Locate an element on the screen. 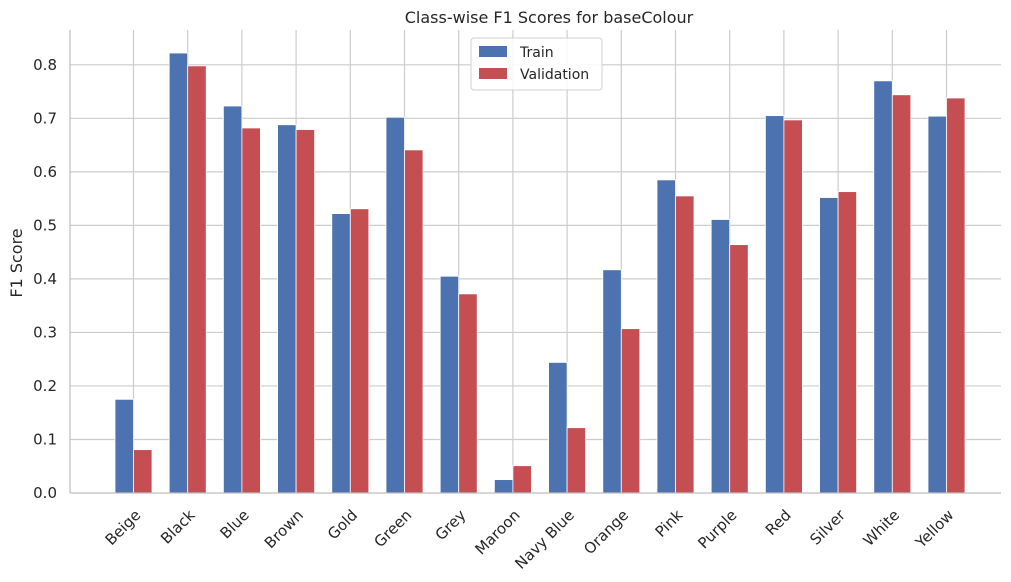  y-axis-label: F1 Score is located at coordinates (16, 262).